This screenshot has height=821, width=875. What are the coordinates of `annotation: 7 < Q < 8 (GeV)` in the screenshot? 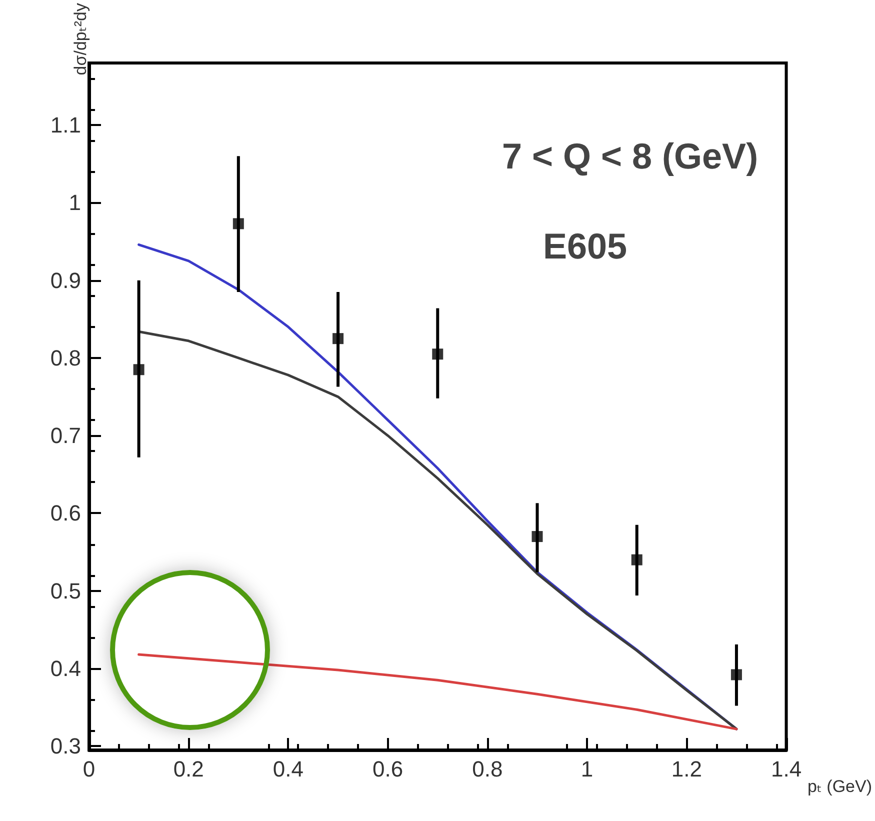 It's located at (630, 156).